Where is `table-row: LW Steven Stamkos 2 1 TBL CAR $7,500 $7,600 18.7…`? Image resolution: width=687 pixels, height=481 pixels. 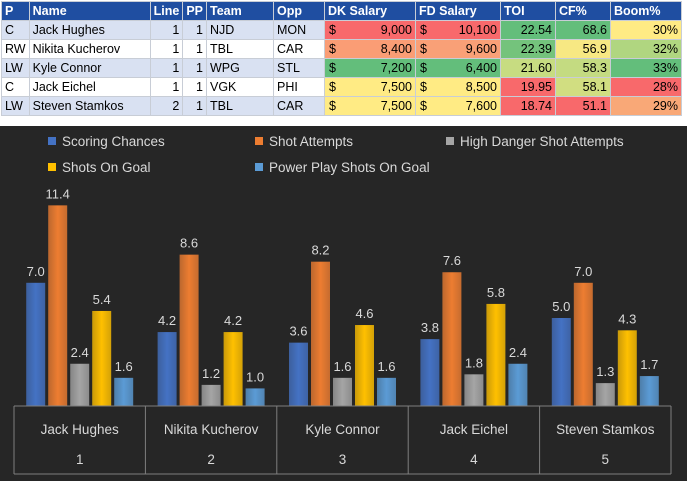
table-row: LW Steven Stamkos 2 1 TBL CAR $7,500 $7,600 18.7… is located at coordinates (341, 106).